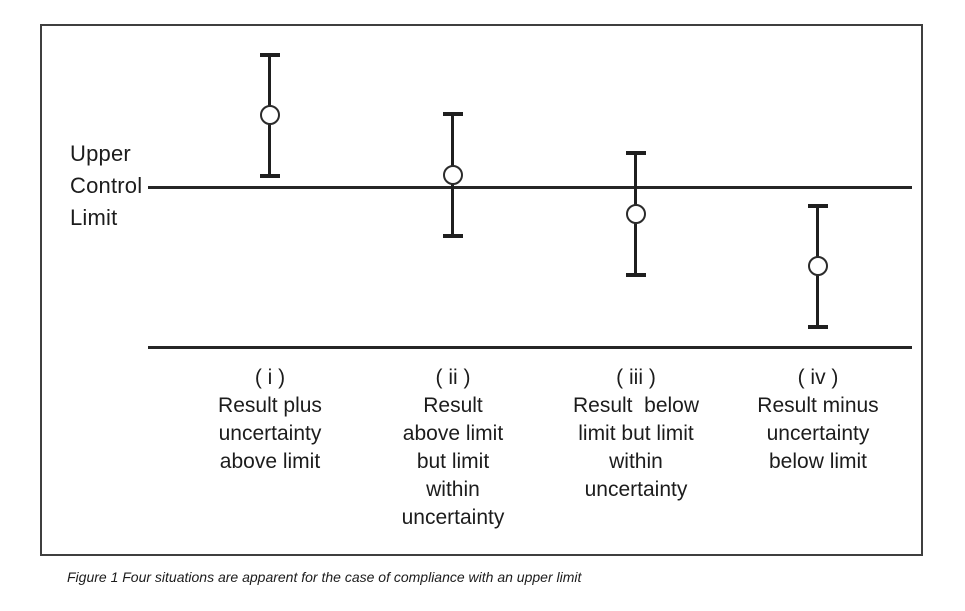 This screenshot has height=611, width=965. I want to click on upper-control-limit-label: Upper Control Limit, so click(125, 186).